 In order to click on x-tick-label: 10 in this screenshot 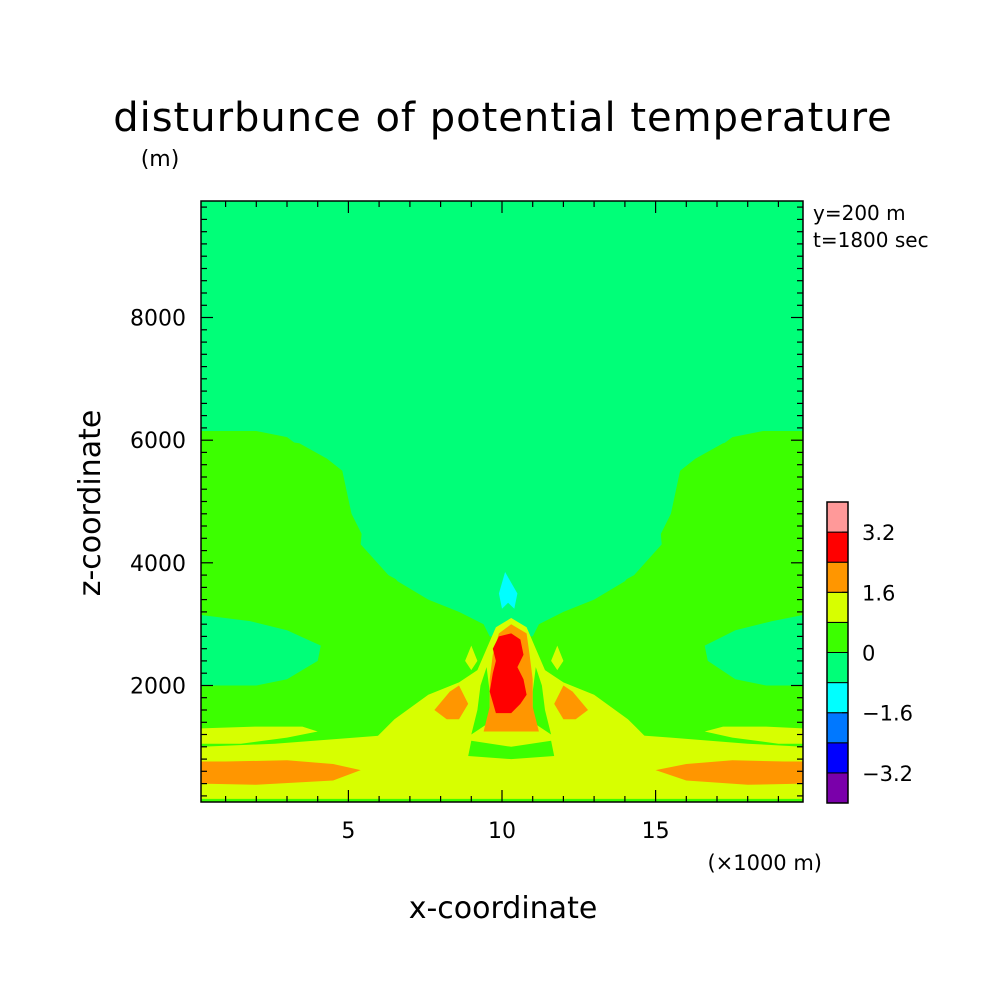, I will do `click(502, 831)`.